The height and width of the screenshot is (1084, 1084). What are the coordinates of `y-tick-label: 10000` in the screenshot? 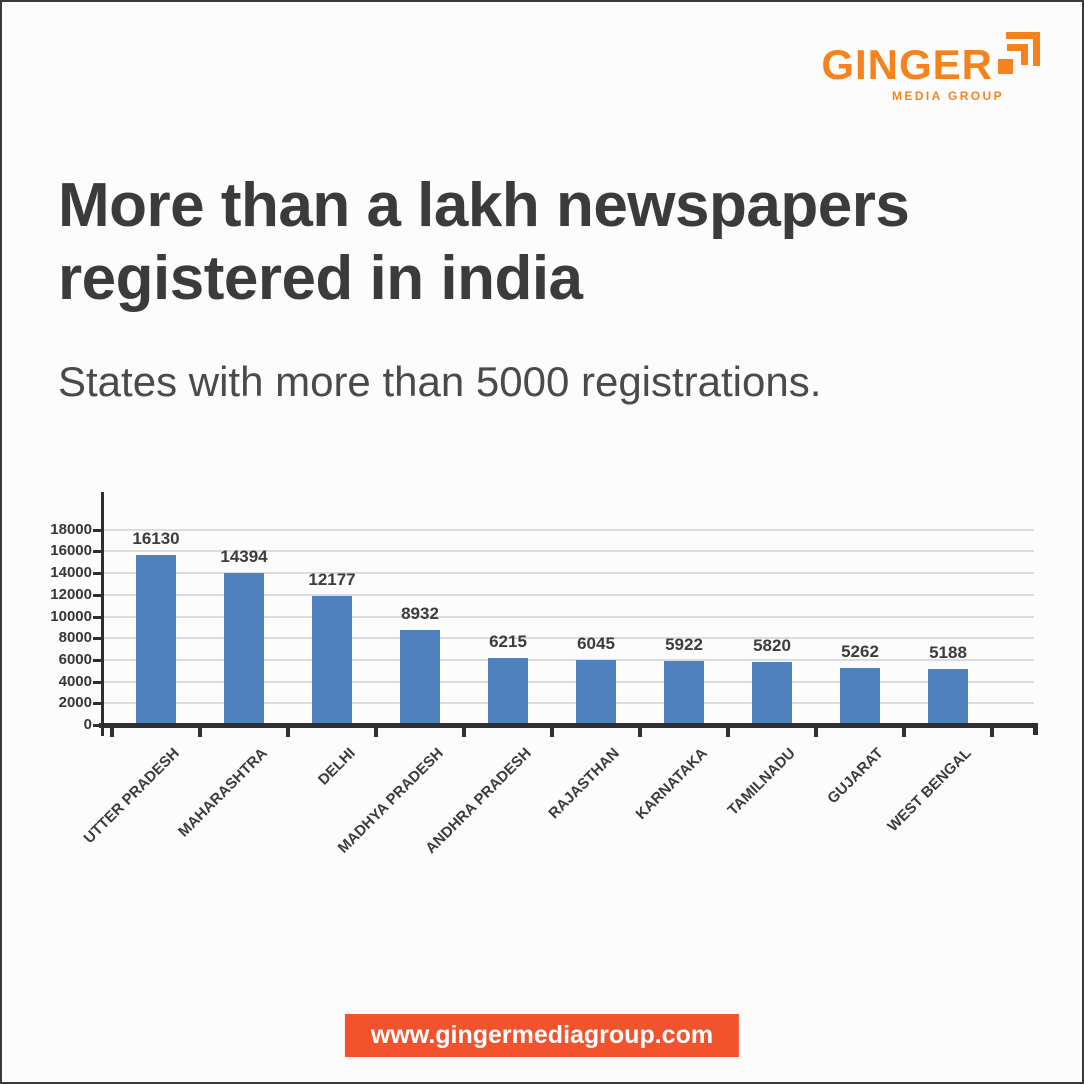 It's located at (71, 616).